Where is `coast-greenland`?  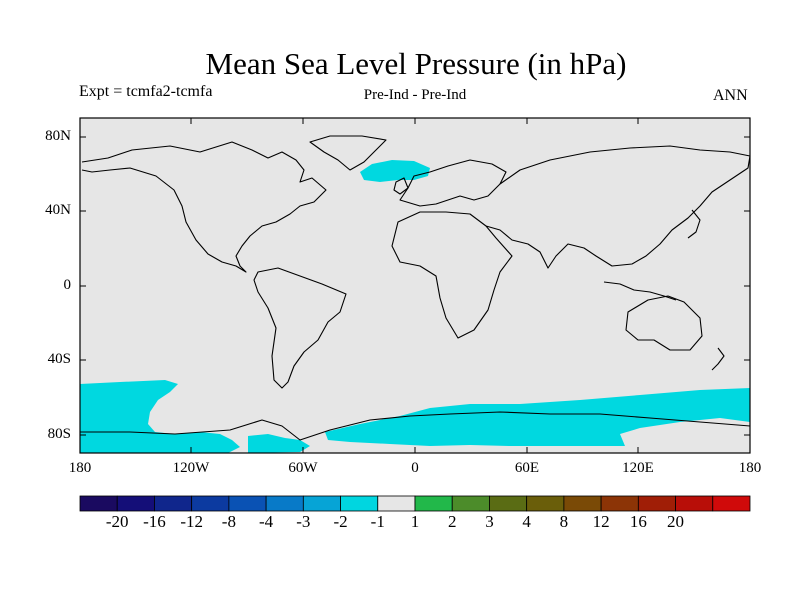
coast-greenland is located at coordinates (348, 153).